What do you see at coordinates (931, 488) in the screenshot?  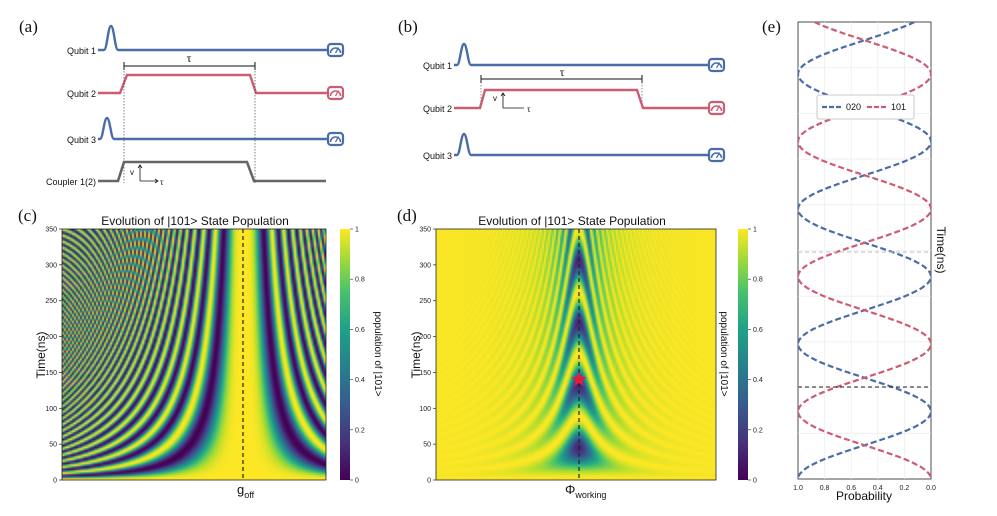 I see `x-tick-label: 0.0` at bounding box center [931, 488].